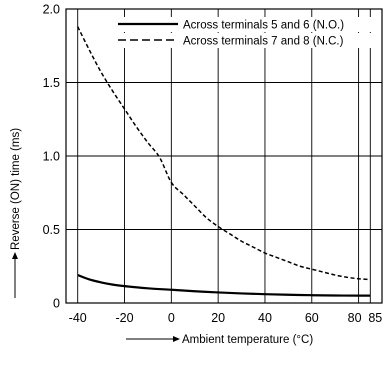 This screenshot has height=378, width=388. I want to click on y-axis-title-group: Reverse (ON) time (ms), so click(16, 213).